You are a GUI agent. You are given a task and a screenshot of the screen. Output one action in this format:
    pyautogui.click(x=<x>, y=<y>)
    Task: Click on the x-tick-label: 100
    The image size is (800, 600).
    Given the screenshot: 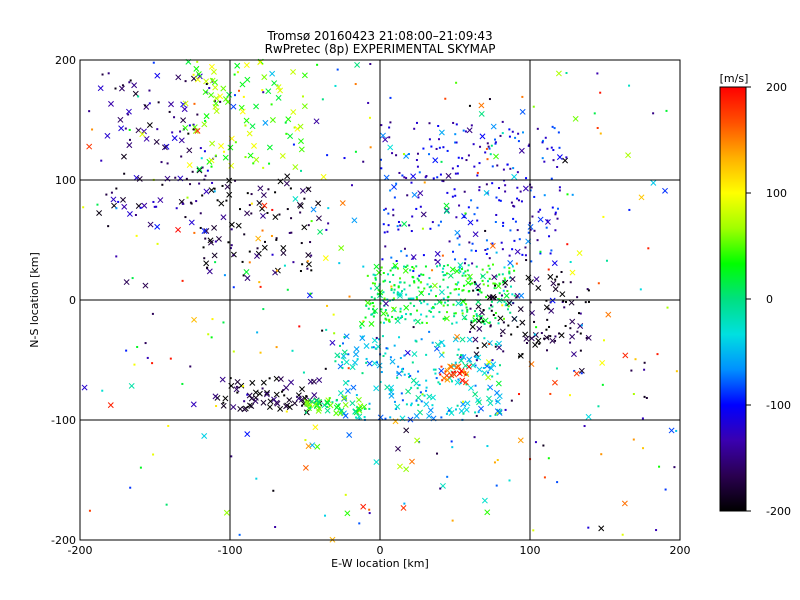 What is the action you would take?
    pyautogui.click(x=530, y=550)
    